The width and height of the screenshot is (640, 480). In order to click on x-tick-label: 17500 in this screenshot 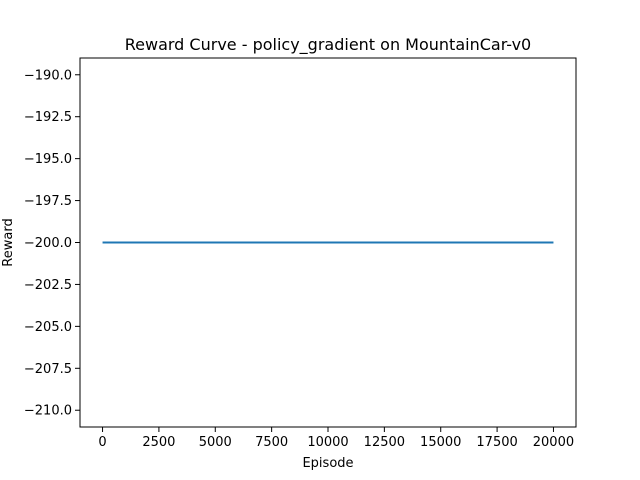, I will do `click(496, 442)`.